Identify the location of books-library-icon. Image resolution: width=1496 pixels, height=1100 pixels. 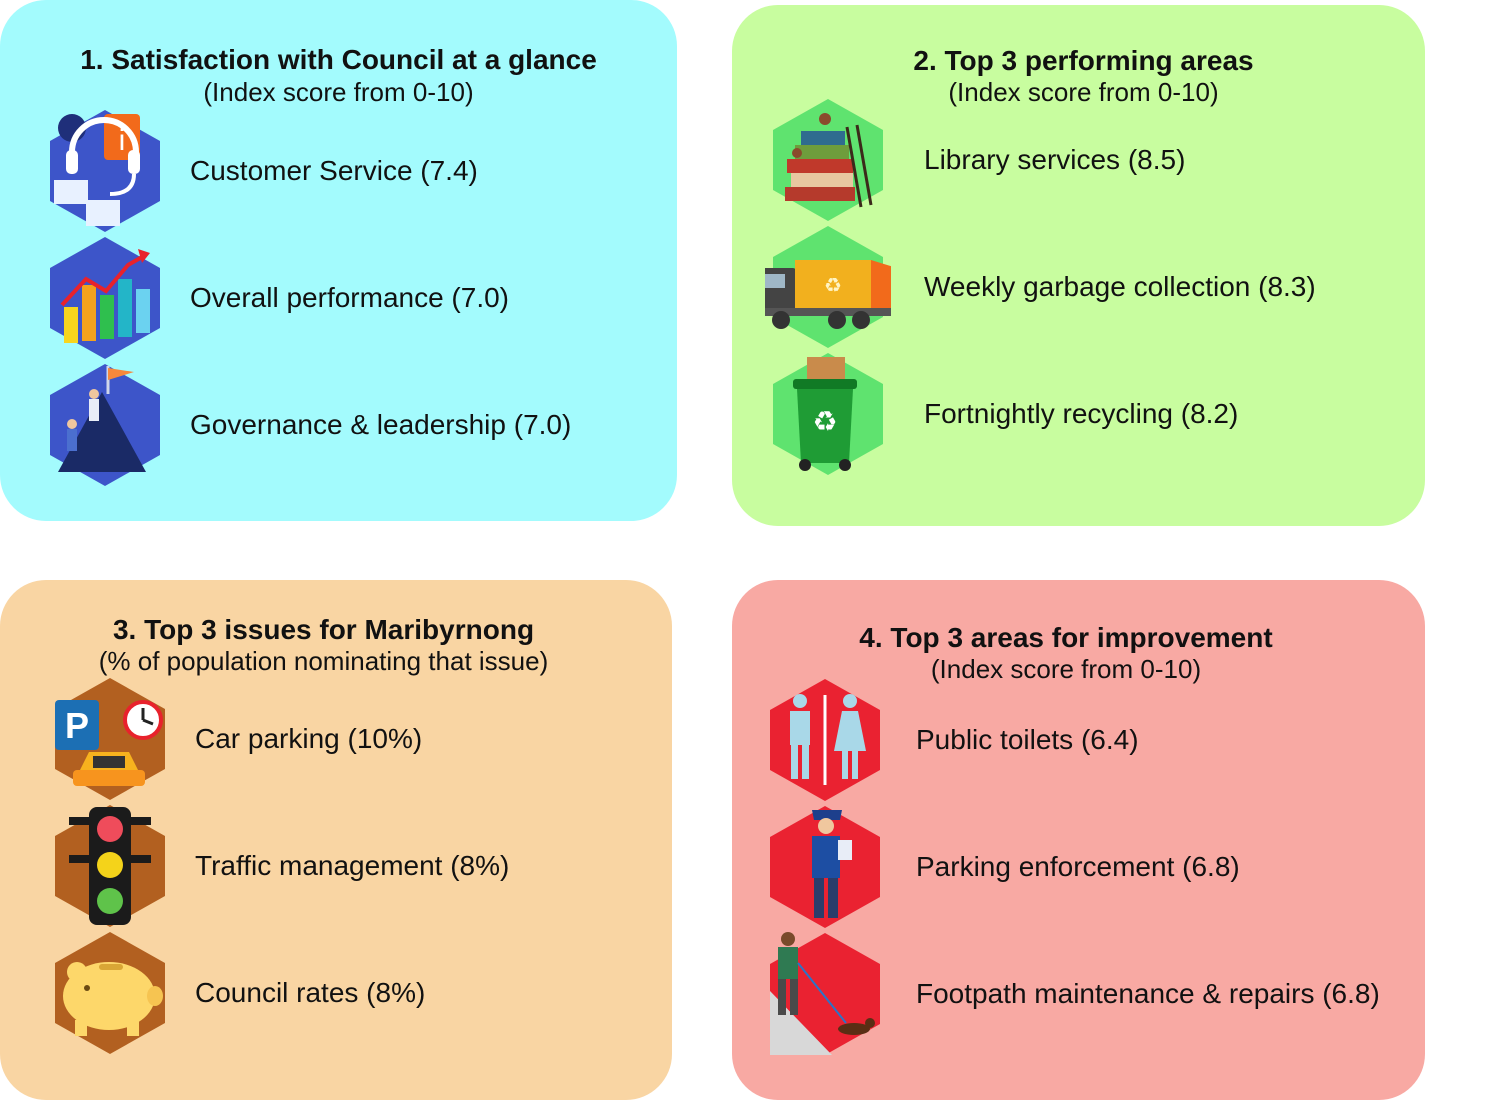
(828, 160).